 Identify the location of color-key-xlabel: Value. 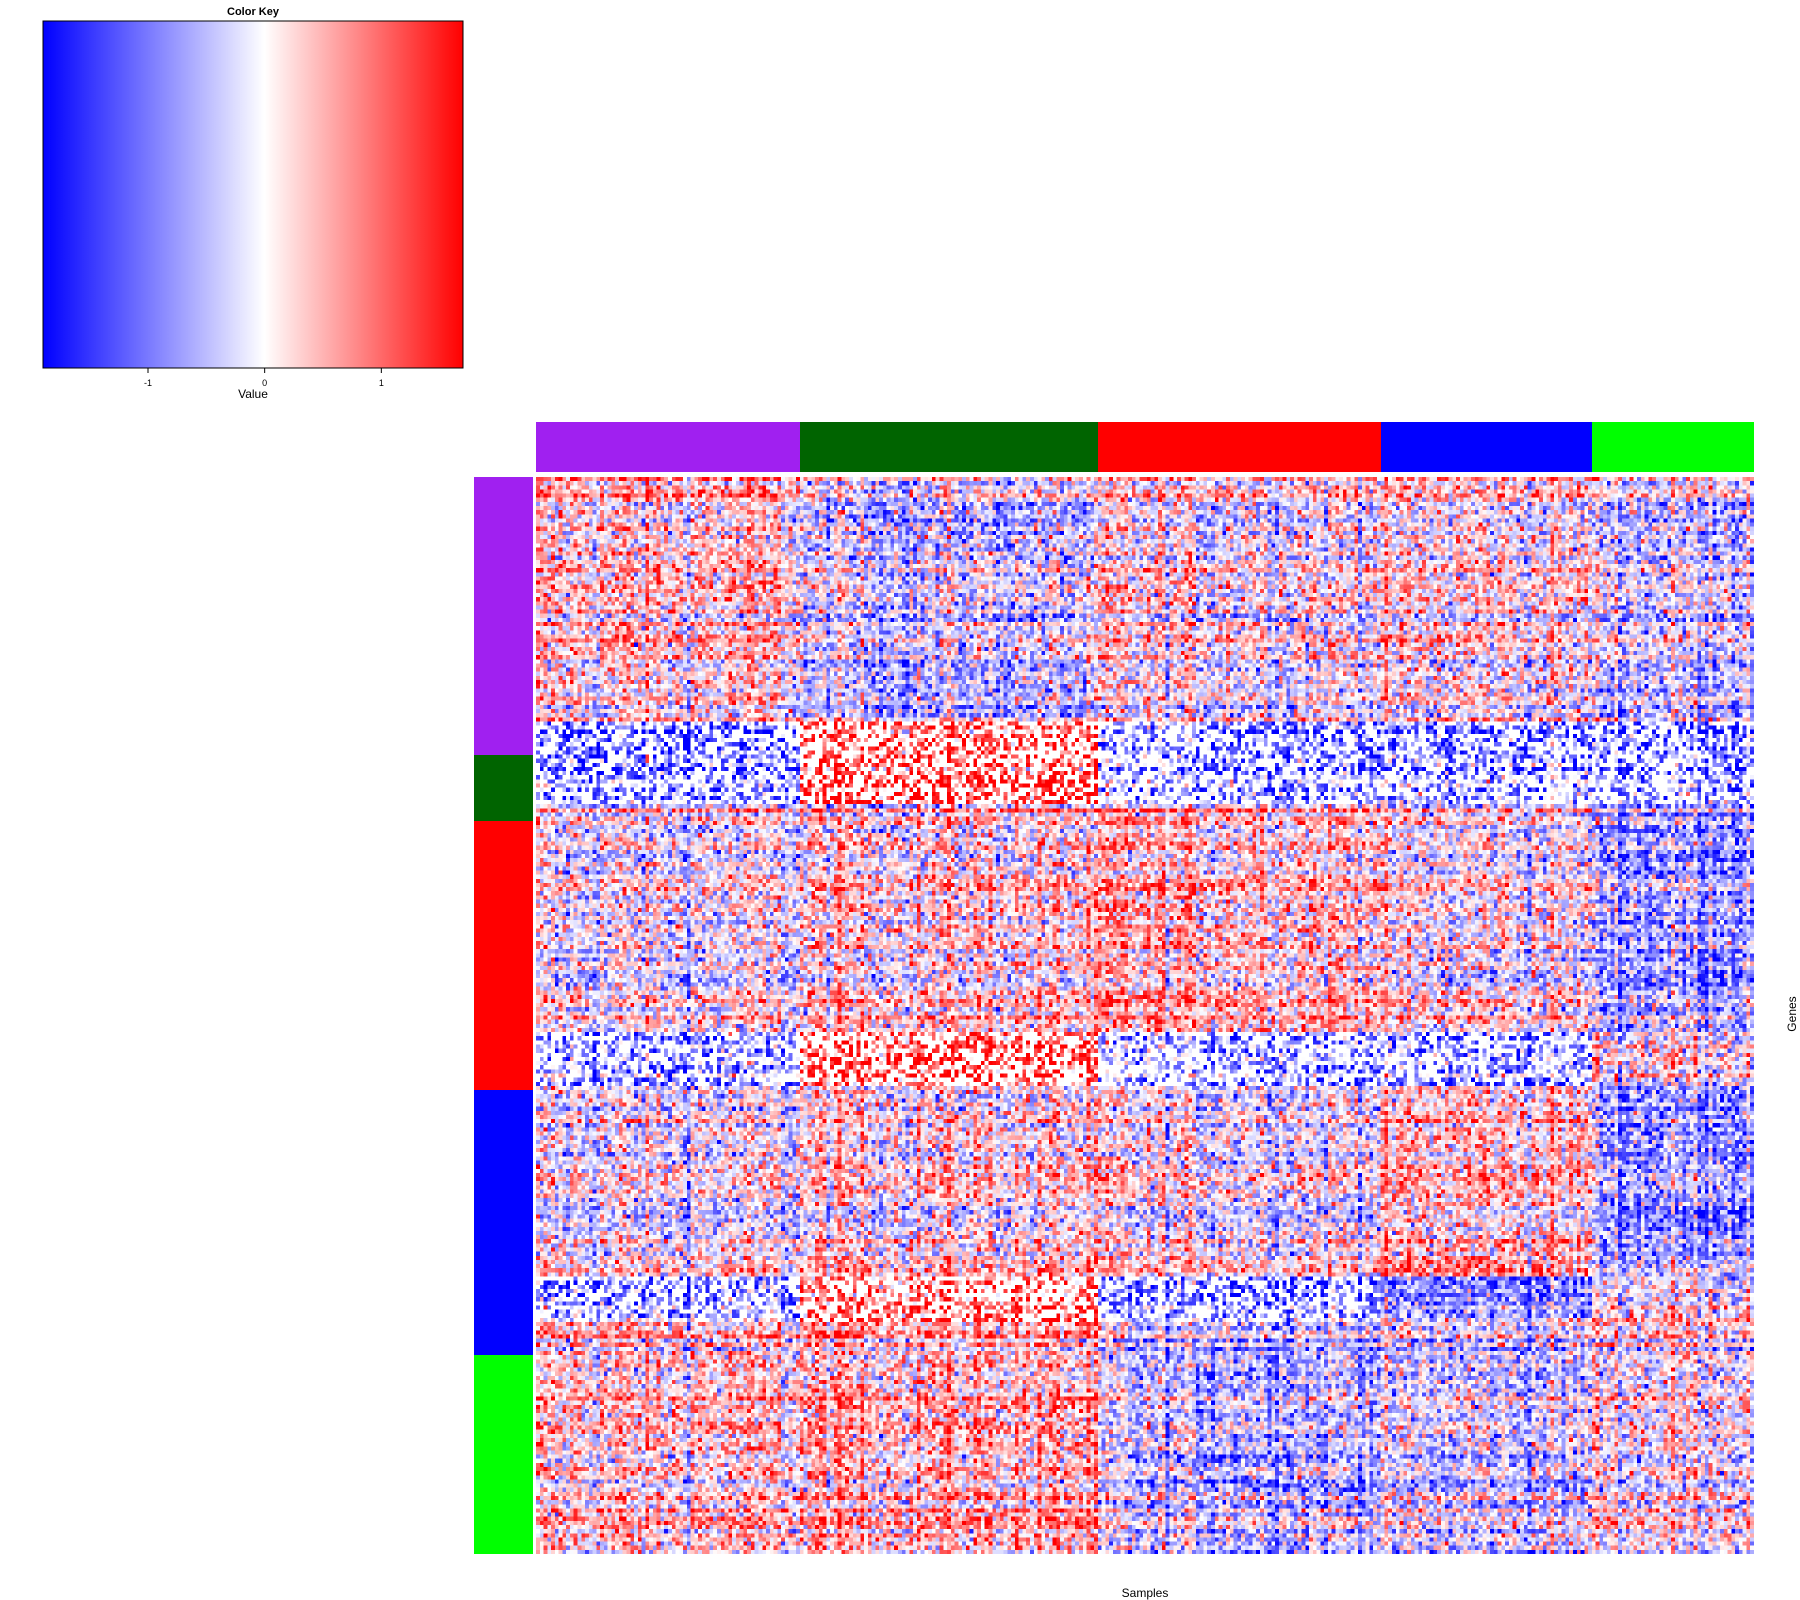
(253, 394).